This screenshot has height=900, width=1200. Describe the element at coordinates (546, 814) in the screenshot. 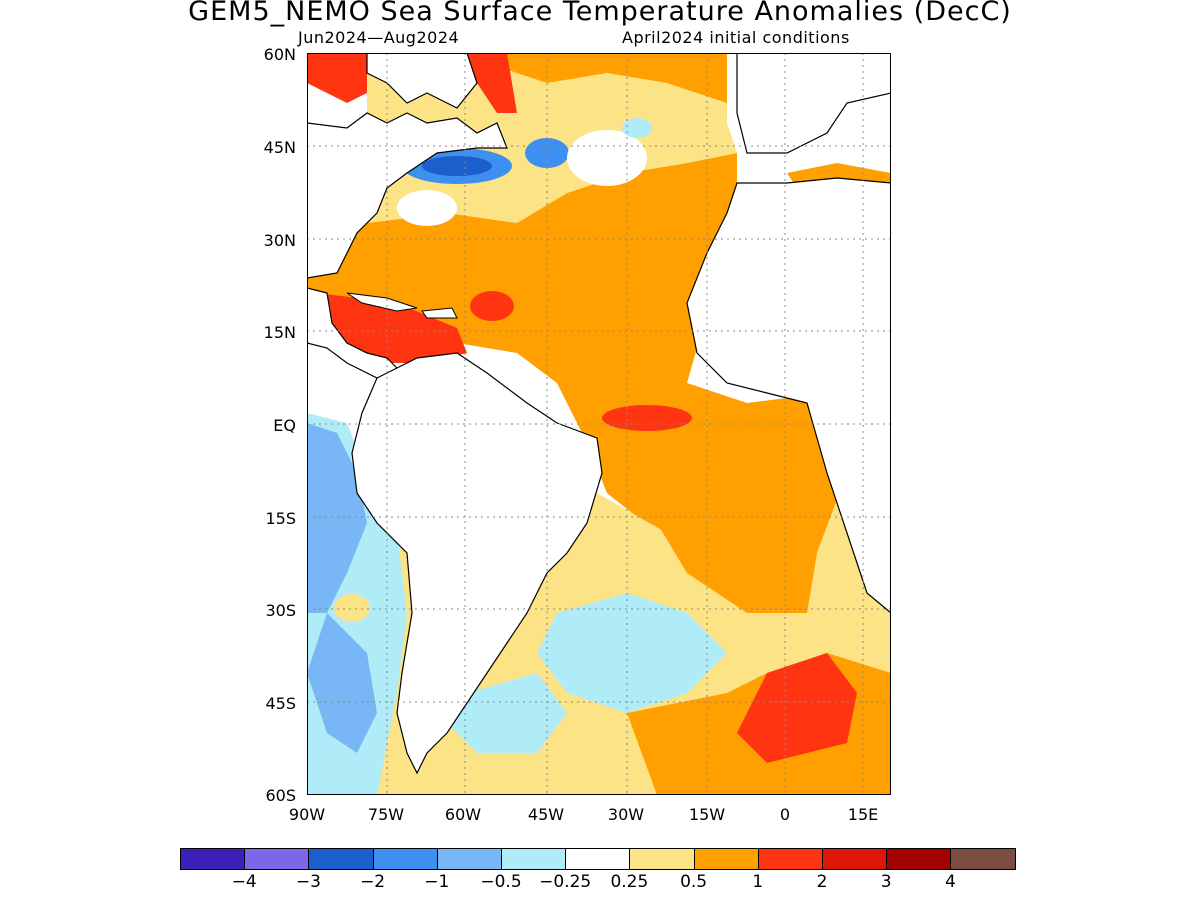

I see `lon-label: 45W` at that location.